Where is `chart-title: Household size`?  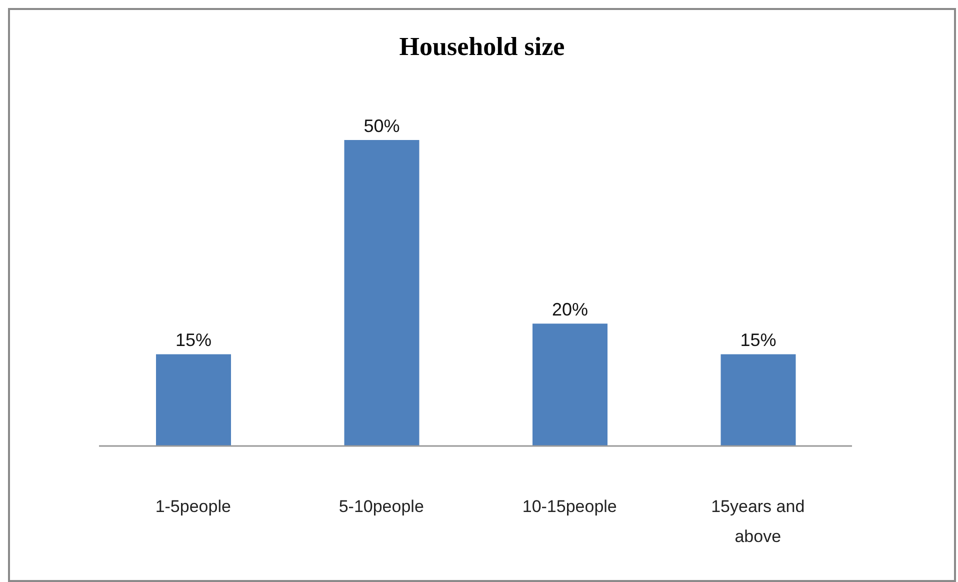
chart-title: Household size is located at coordinates (482, 47).